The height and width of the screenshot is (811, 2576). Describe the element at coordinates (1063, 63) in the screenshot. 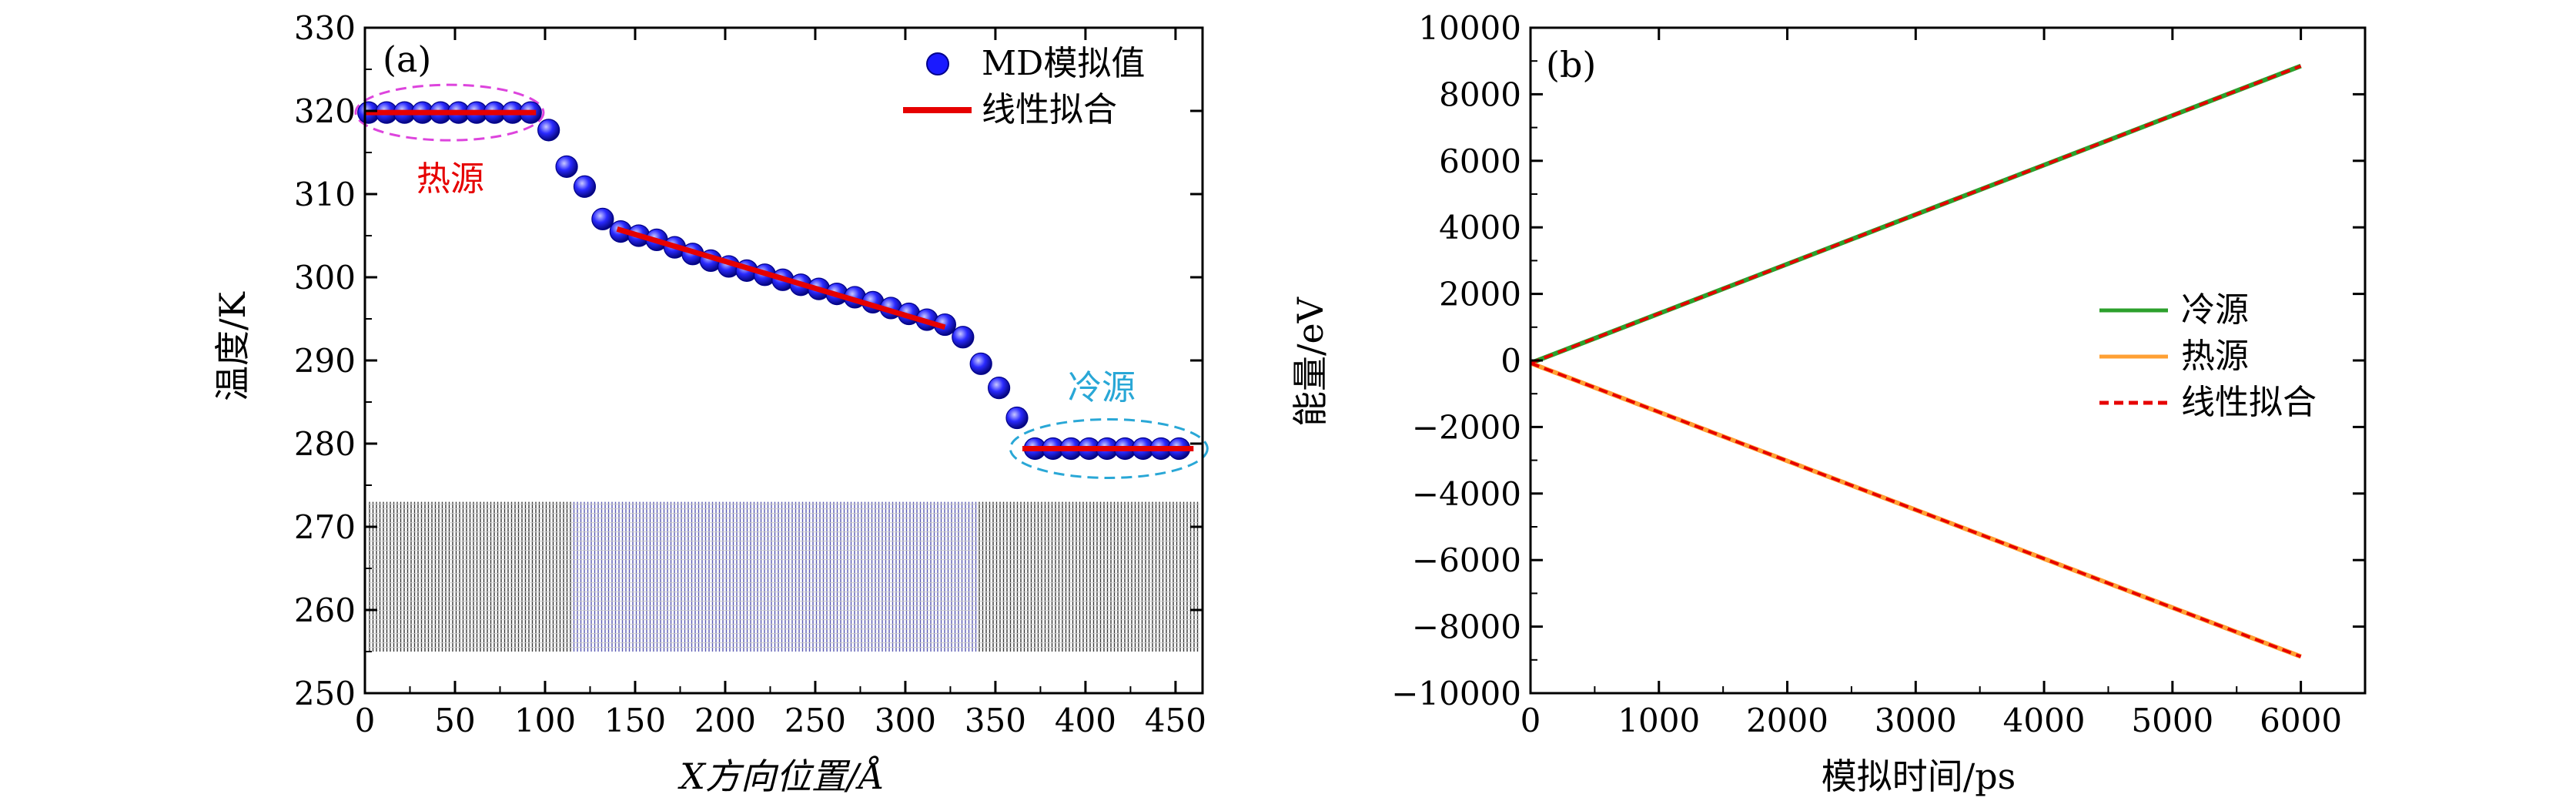

I see `legend-label-md: MD模拟值` at that location.